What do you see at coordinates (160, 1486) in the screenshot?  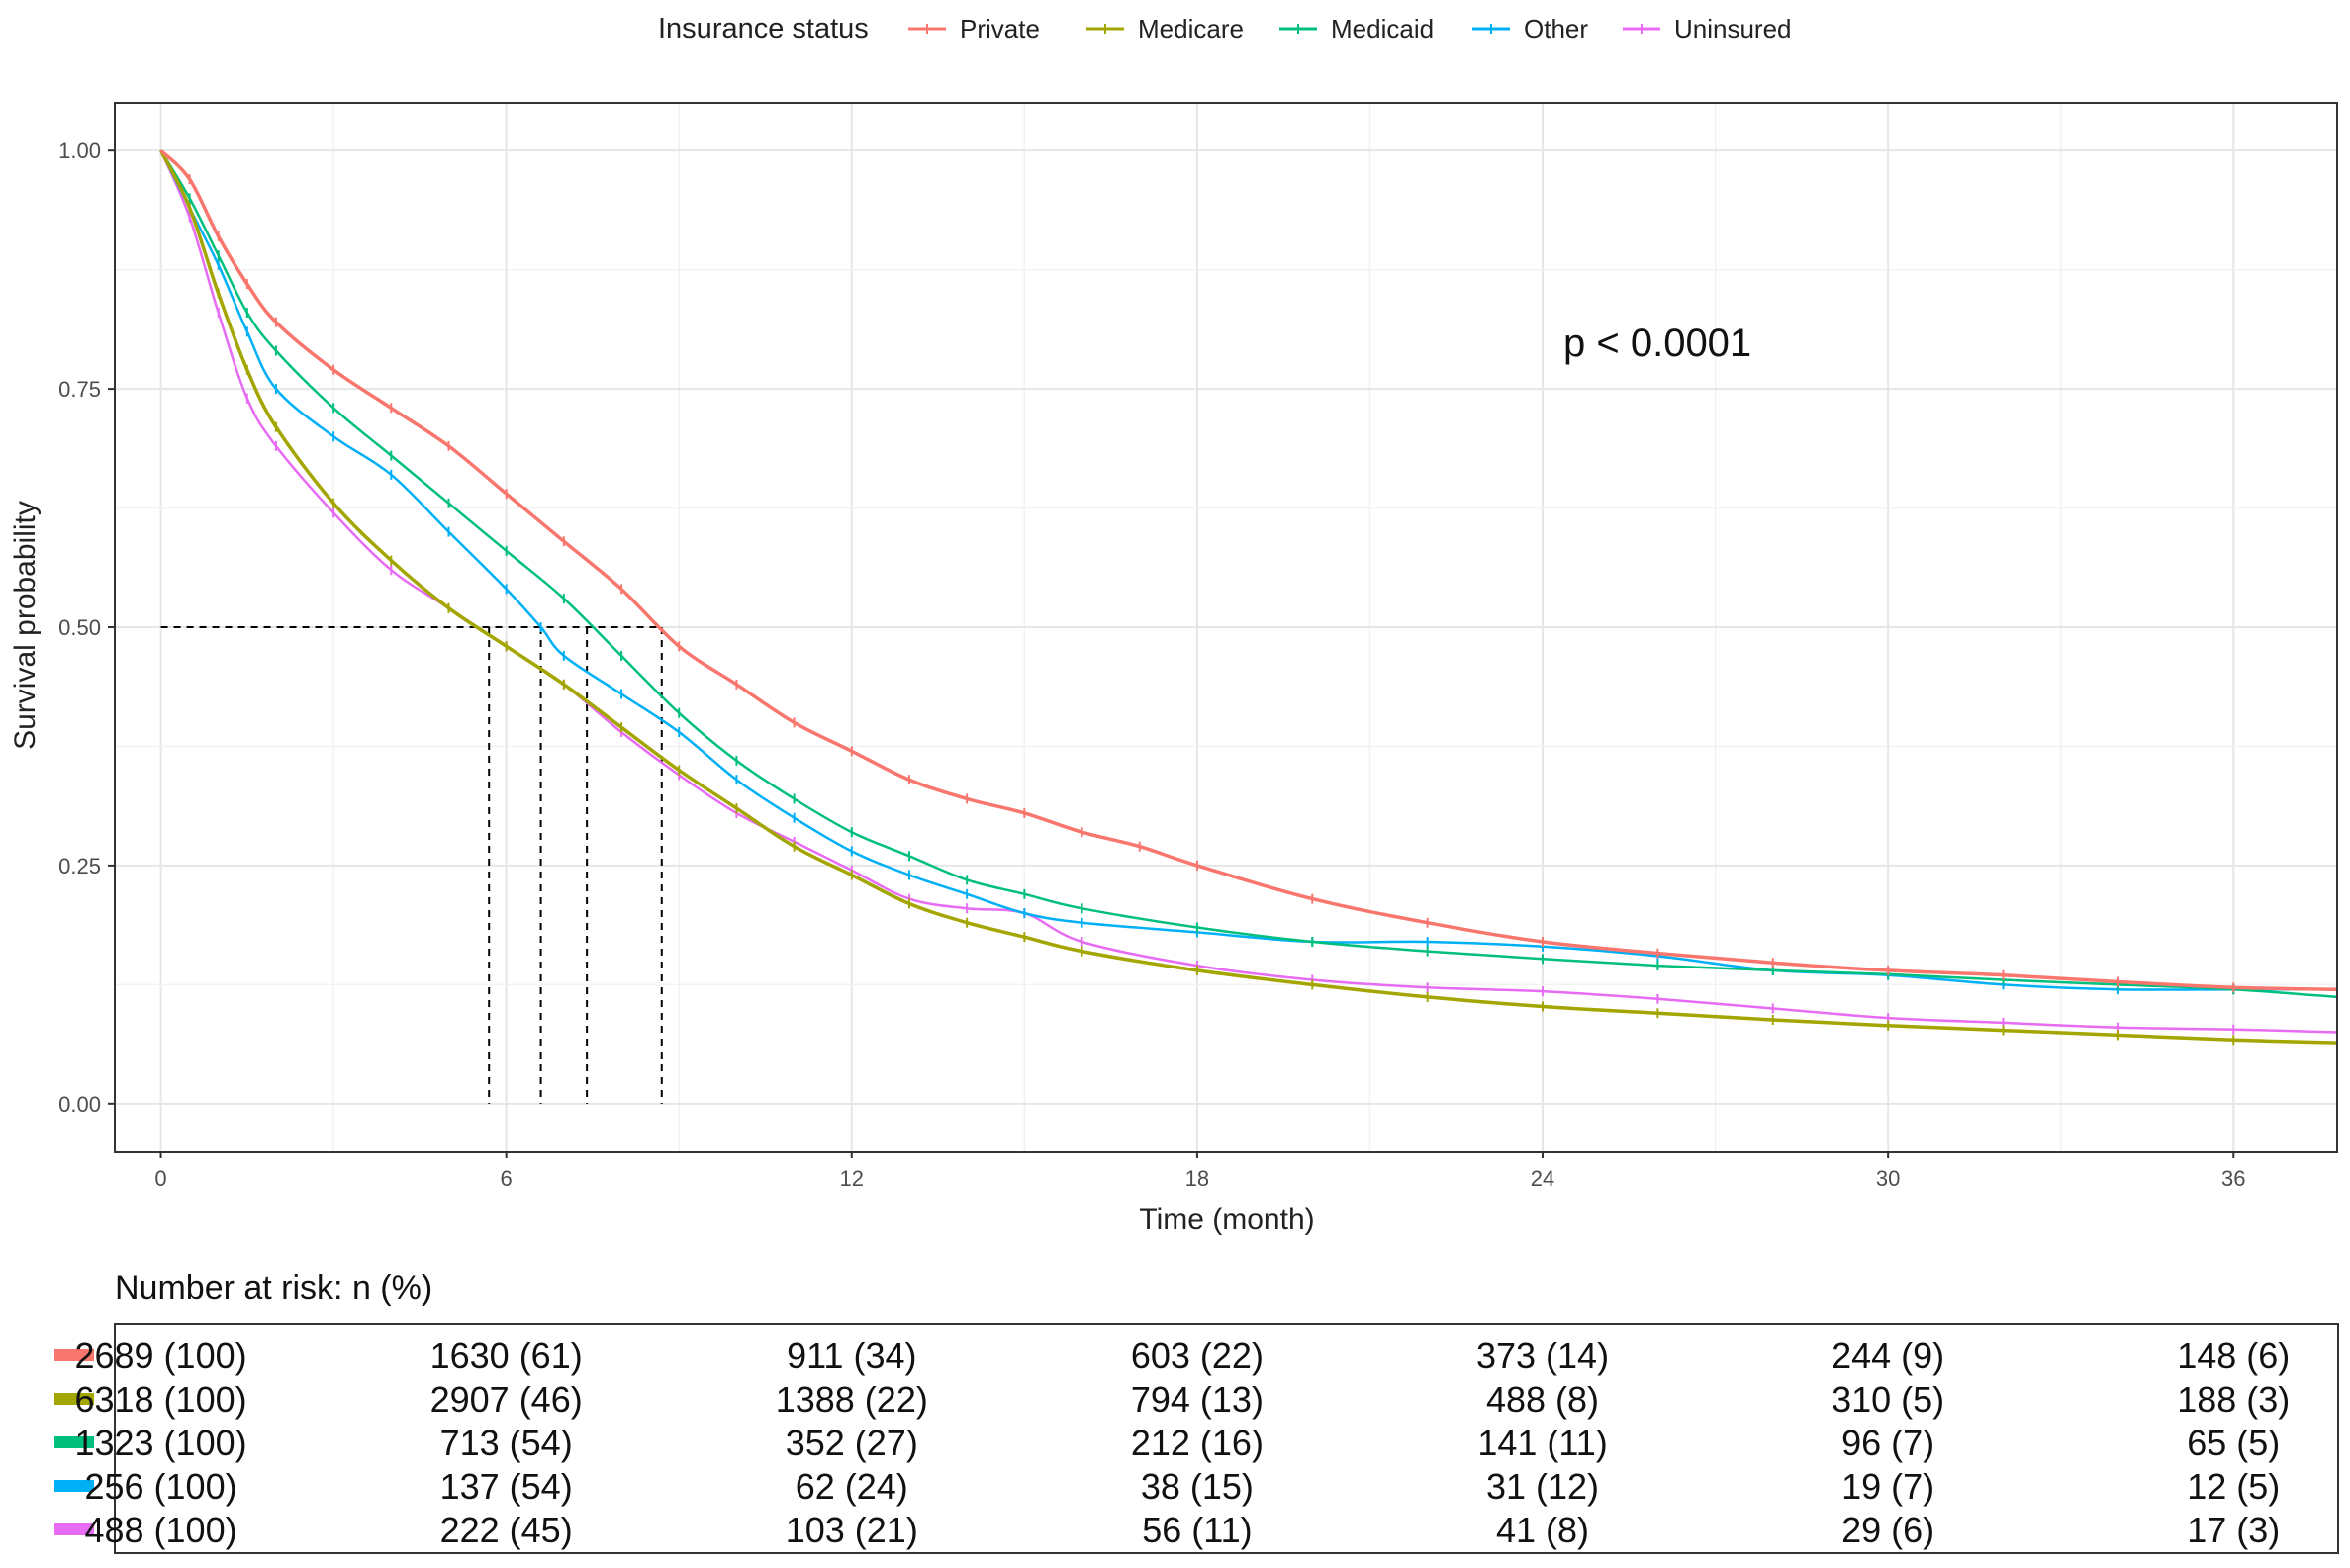 I see `risk-cell: 256 (100)` at bounding box center [160, 1486].